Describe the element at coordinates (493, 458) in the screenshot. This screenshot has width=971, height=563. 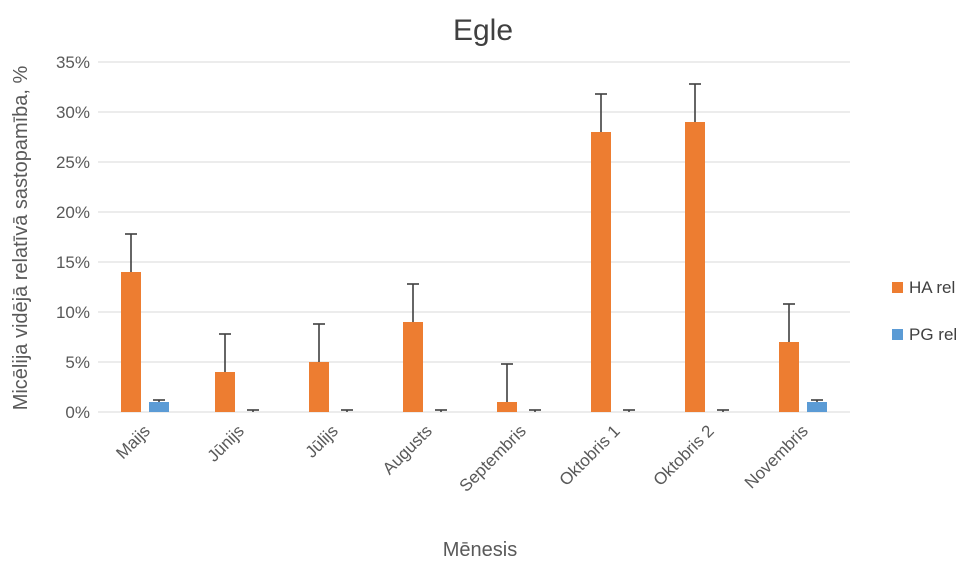
I see `x-tick-label: Septembris` at that location.